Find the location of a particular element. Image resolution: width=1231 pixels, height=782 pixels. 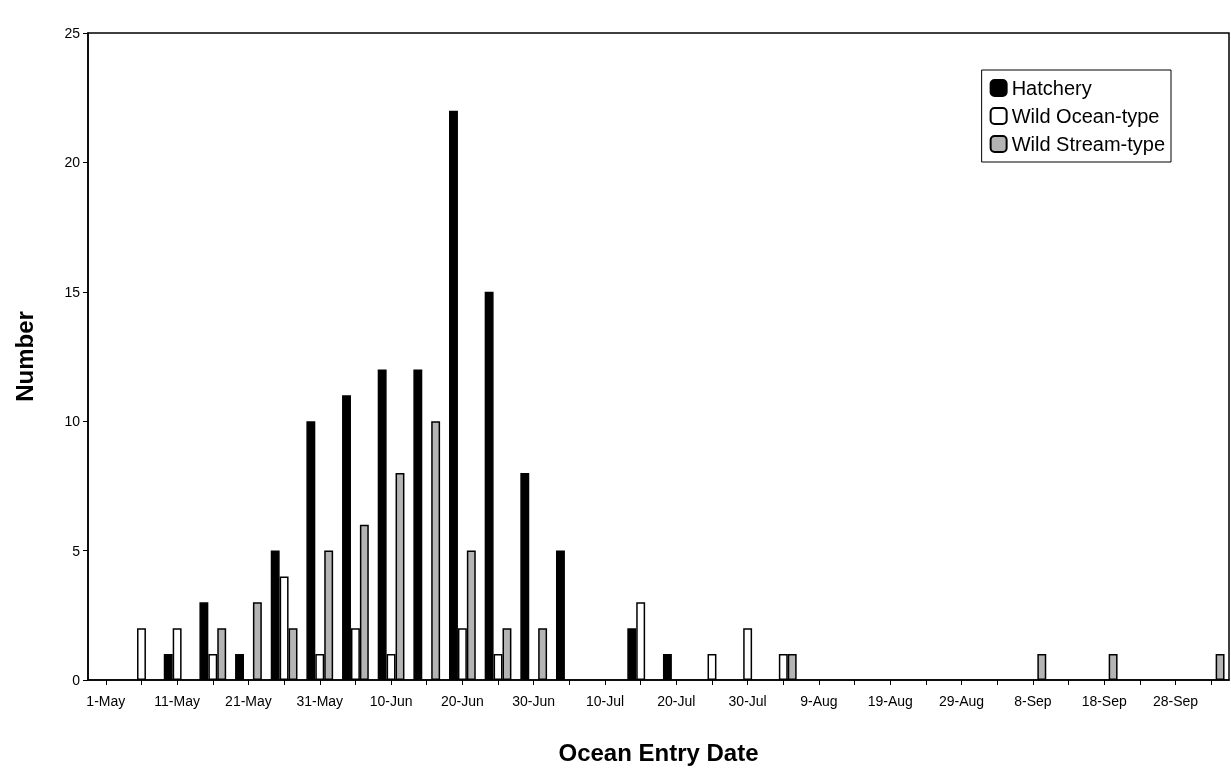

x-tick-label: 31-May is located at coordinates (320, 701).